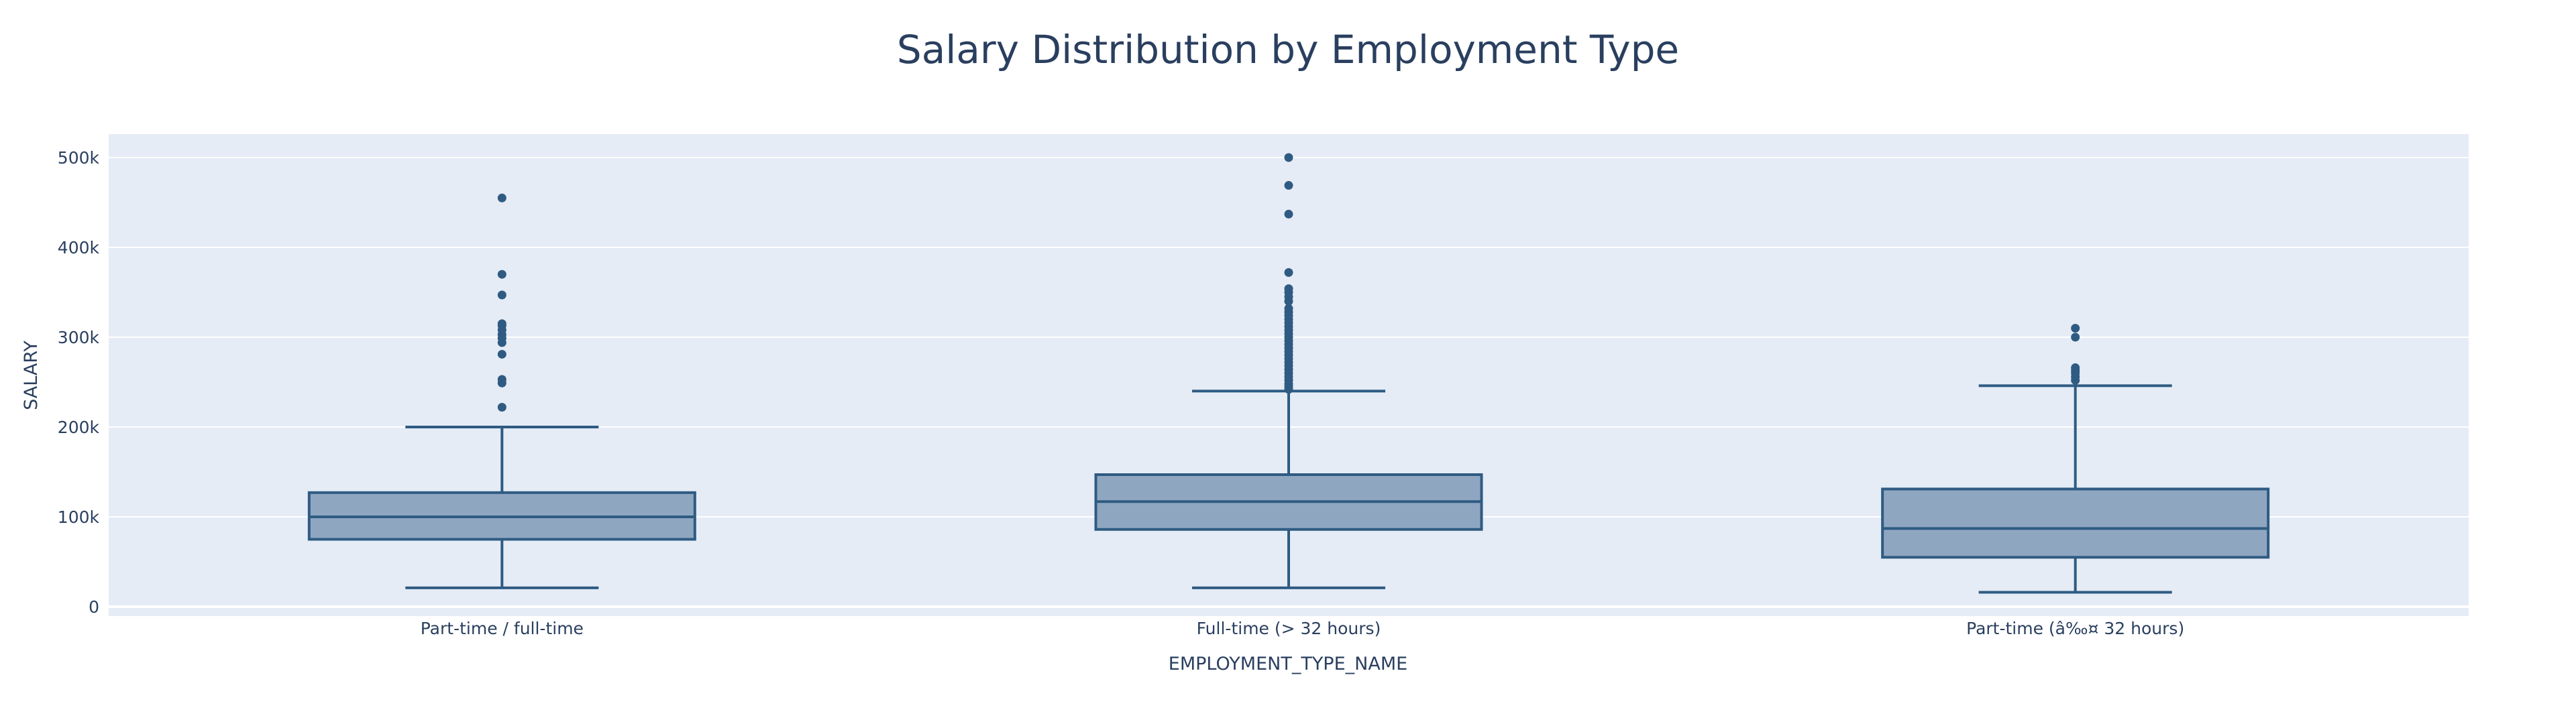 This screenshot has width=2576, height=724. I want to click on y-tick-label: 200k, so click(79, 428).